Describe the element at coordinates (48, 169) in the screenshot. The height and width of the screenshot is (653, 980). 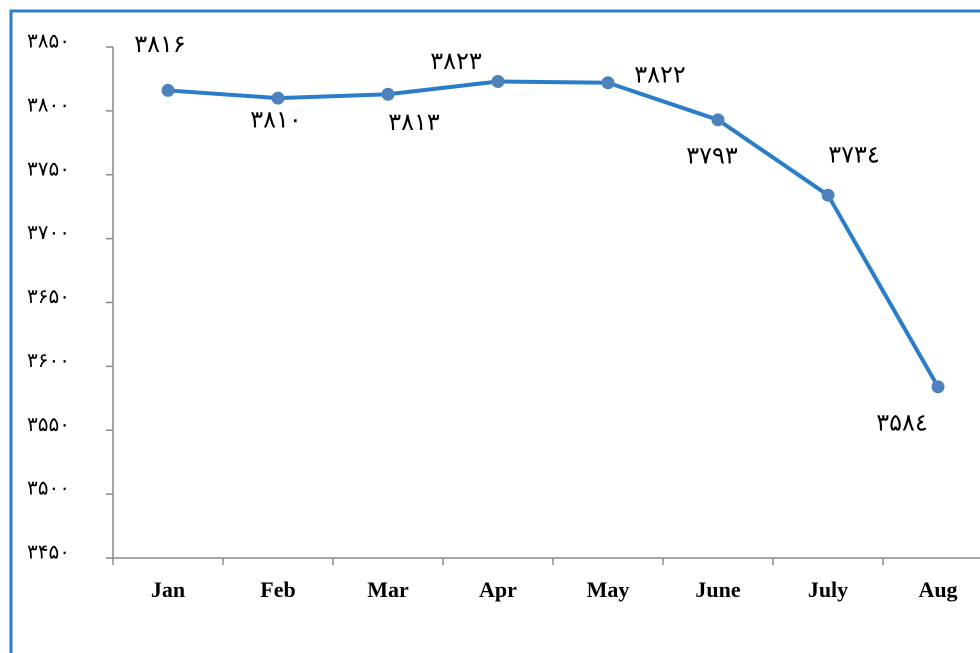
I see `y-tick-label: ۳۷۵۰` at that location.